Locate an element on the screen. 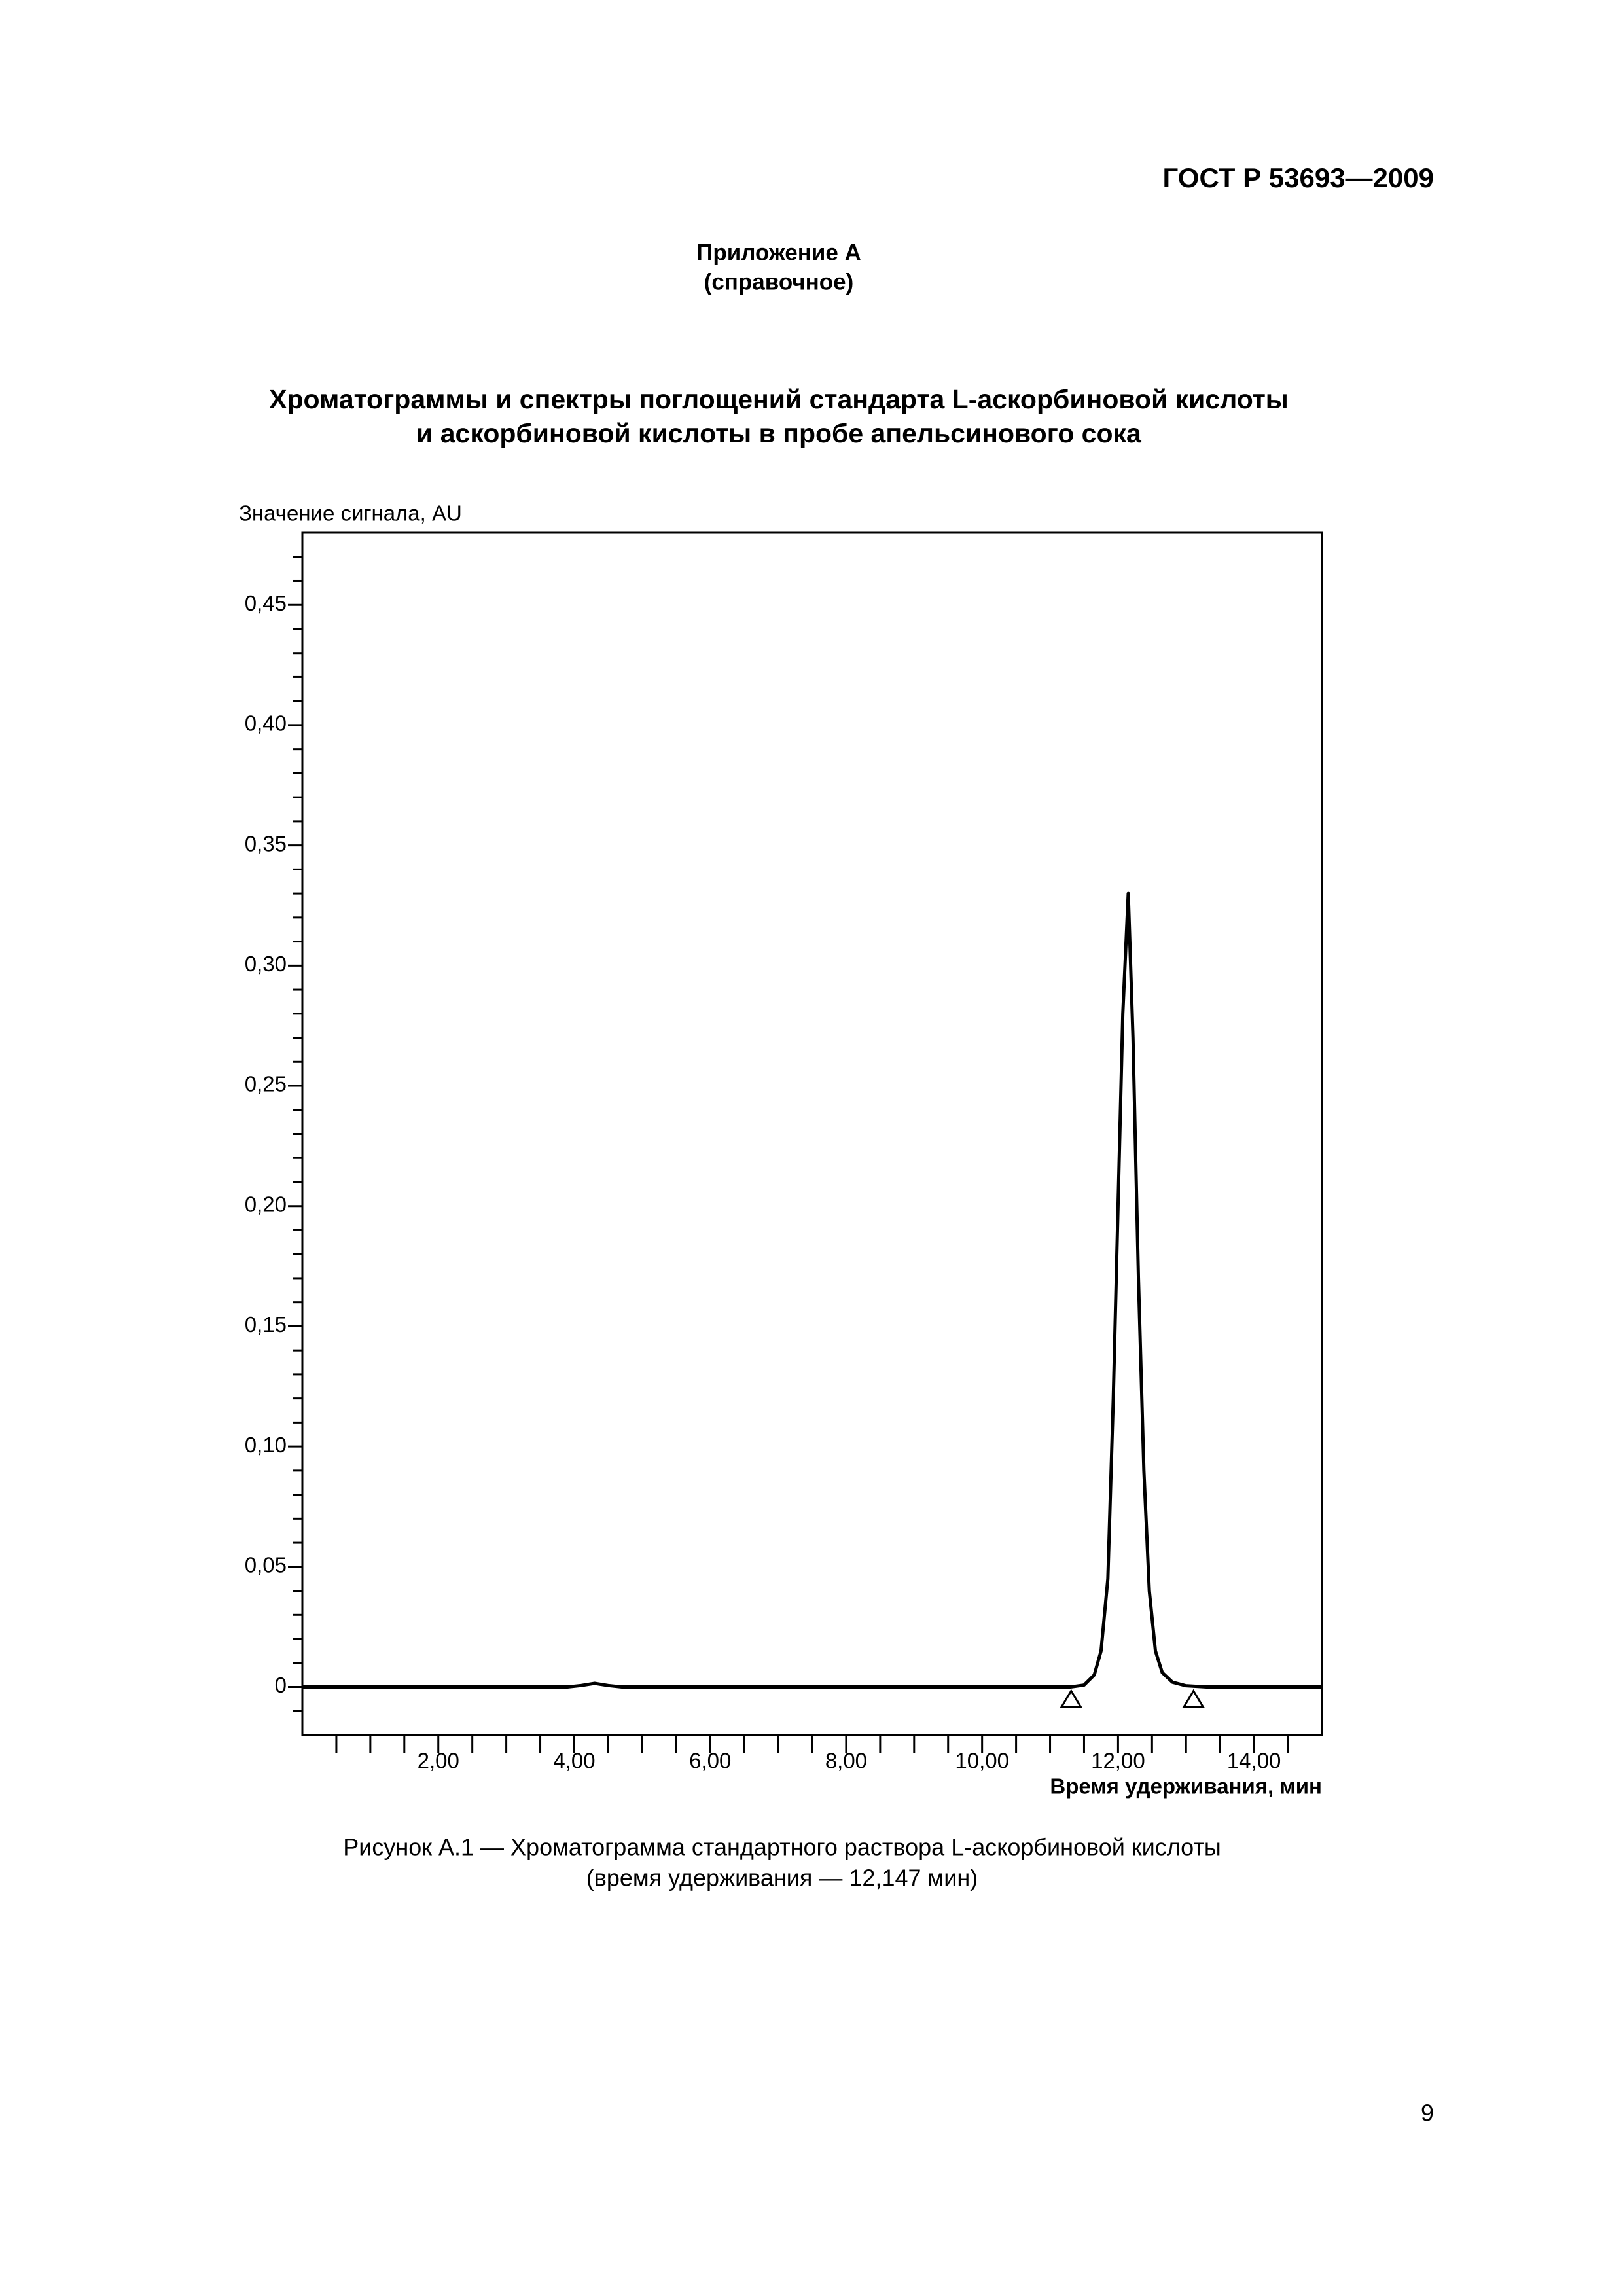 This screenshot has height=2296, width=1623. y-tick-label: 0,20 is located at coordinates (266, 1204).